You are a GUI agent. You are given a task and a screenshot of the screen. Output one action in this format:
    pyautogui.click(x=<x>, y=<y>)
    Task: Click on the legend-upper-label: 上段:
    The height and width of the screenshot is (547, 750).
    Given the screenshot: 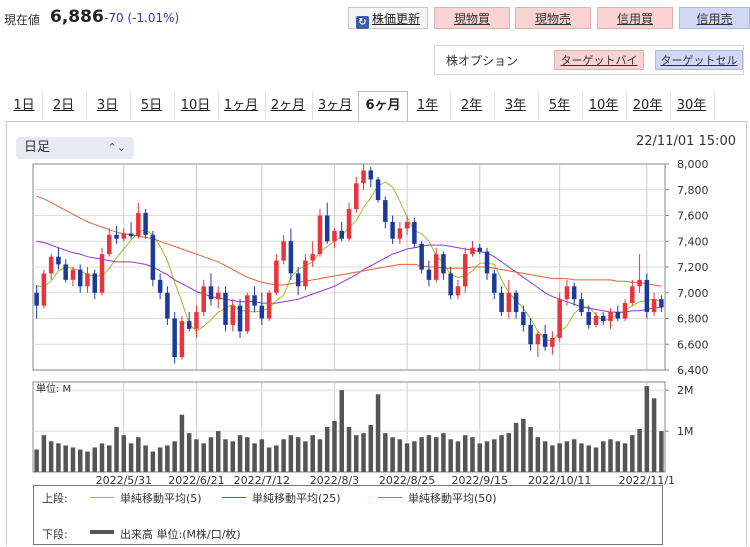 What is the action you would take?
    pyautogui.click(x=55, y=498)
    